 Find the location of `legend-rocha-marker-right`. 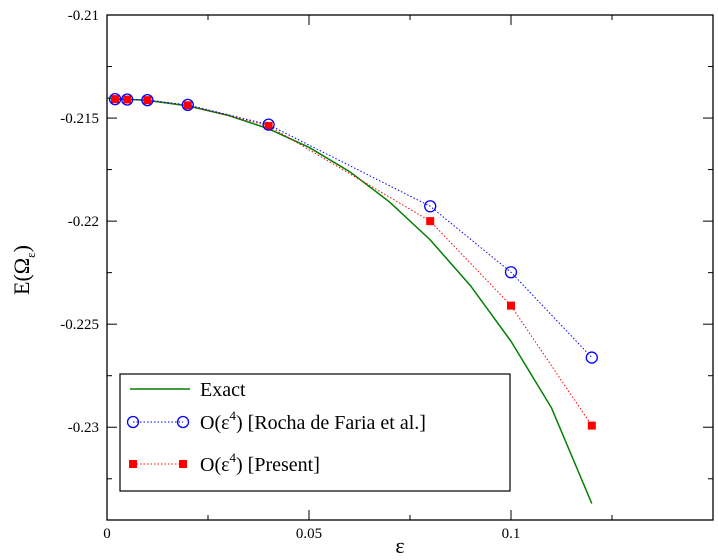

legend-rocha-marker-right is located at coordinates (183, 422).